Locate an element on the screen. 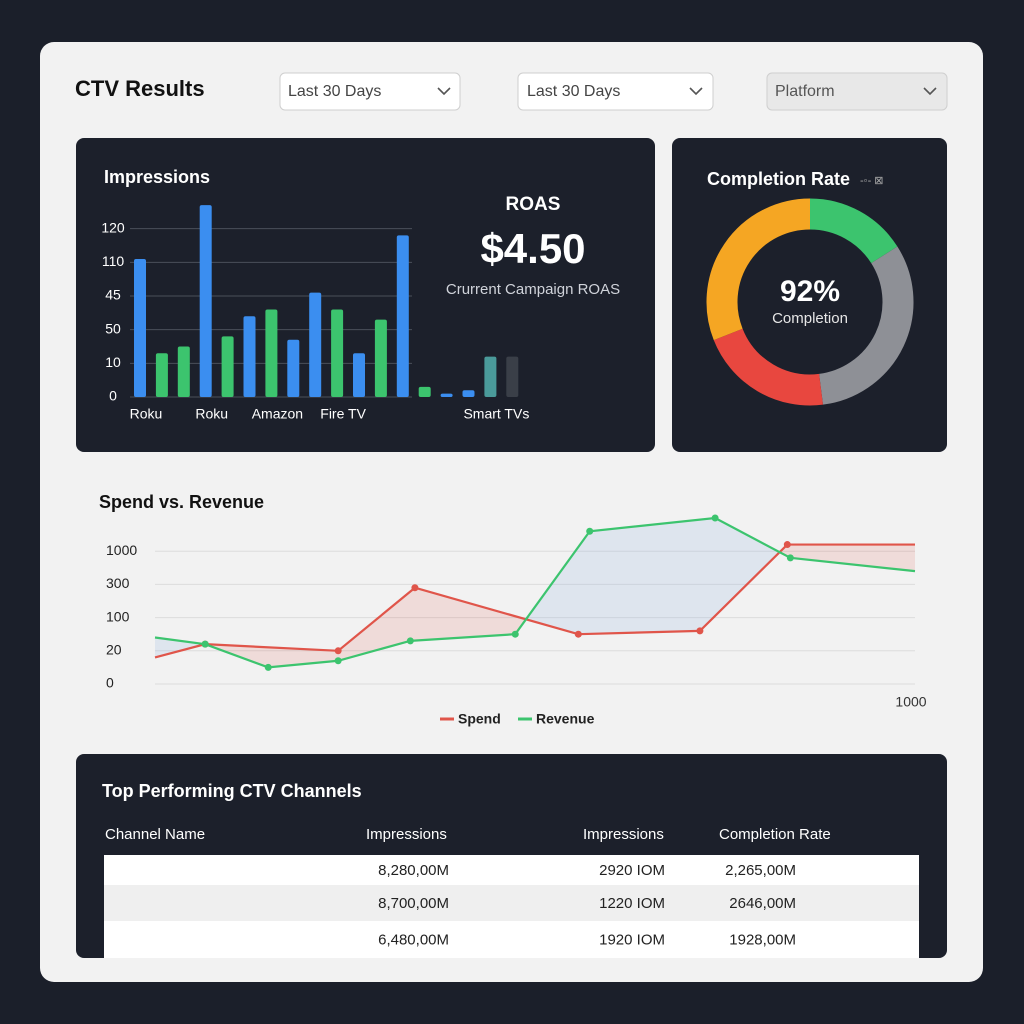 The width and height of the screenshot is (1024, 1024). legend-label: Spend is located at coordinates (479, 719).